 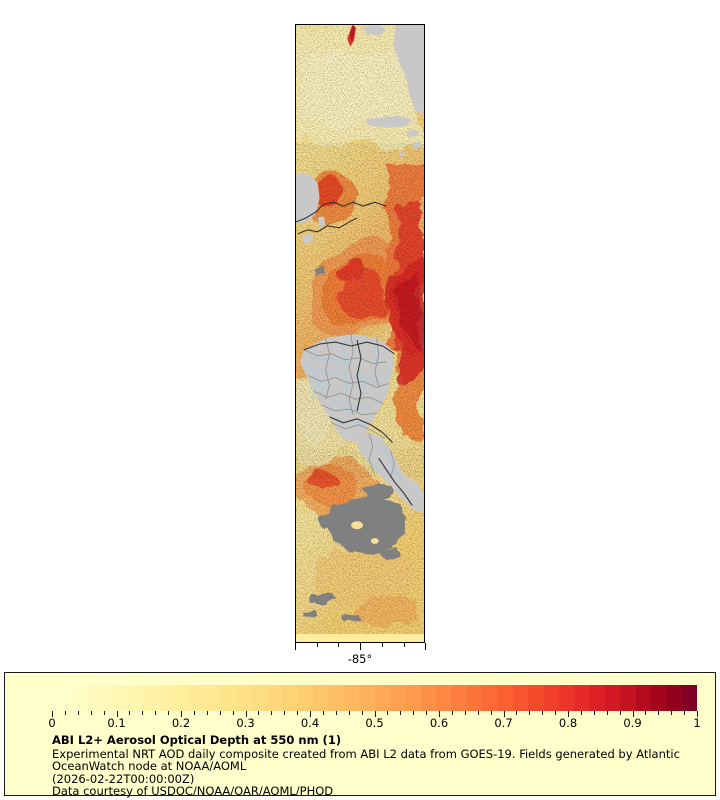 I want to click on country-borders-layer, so click(x=354, y=353).